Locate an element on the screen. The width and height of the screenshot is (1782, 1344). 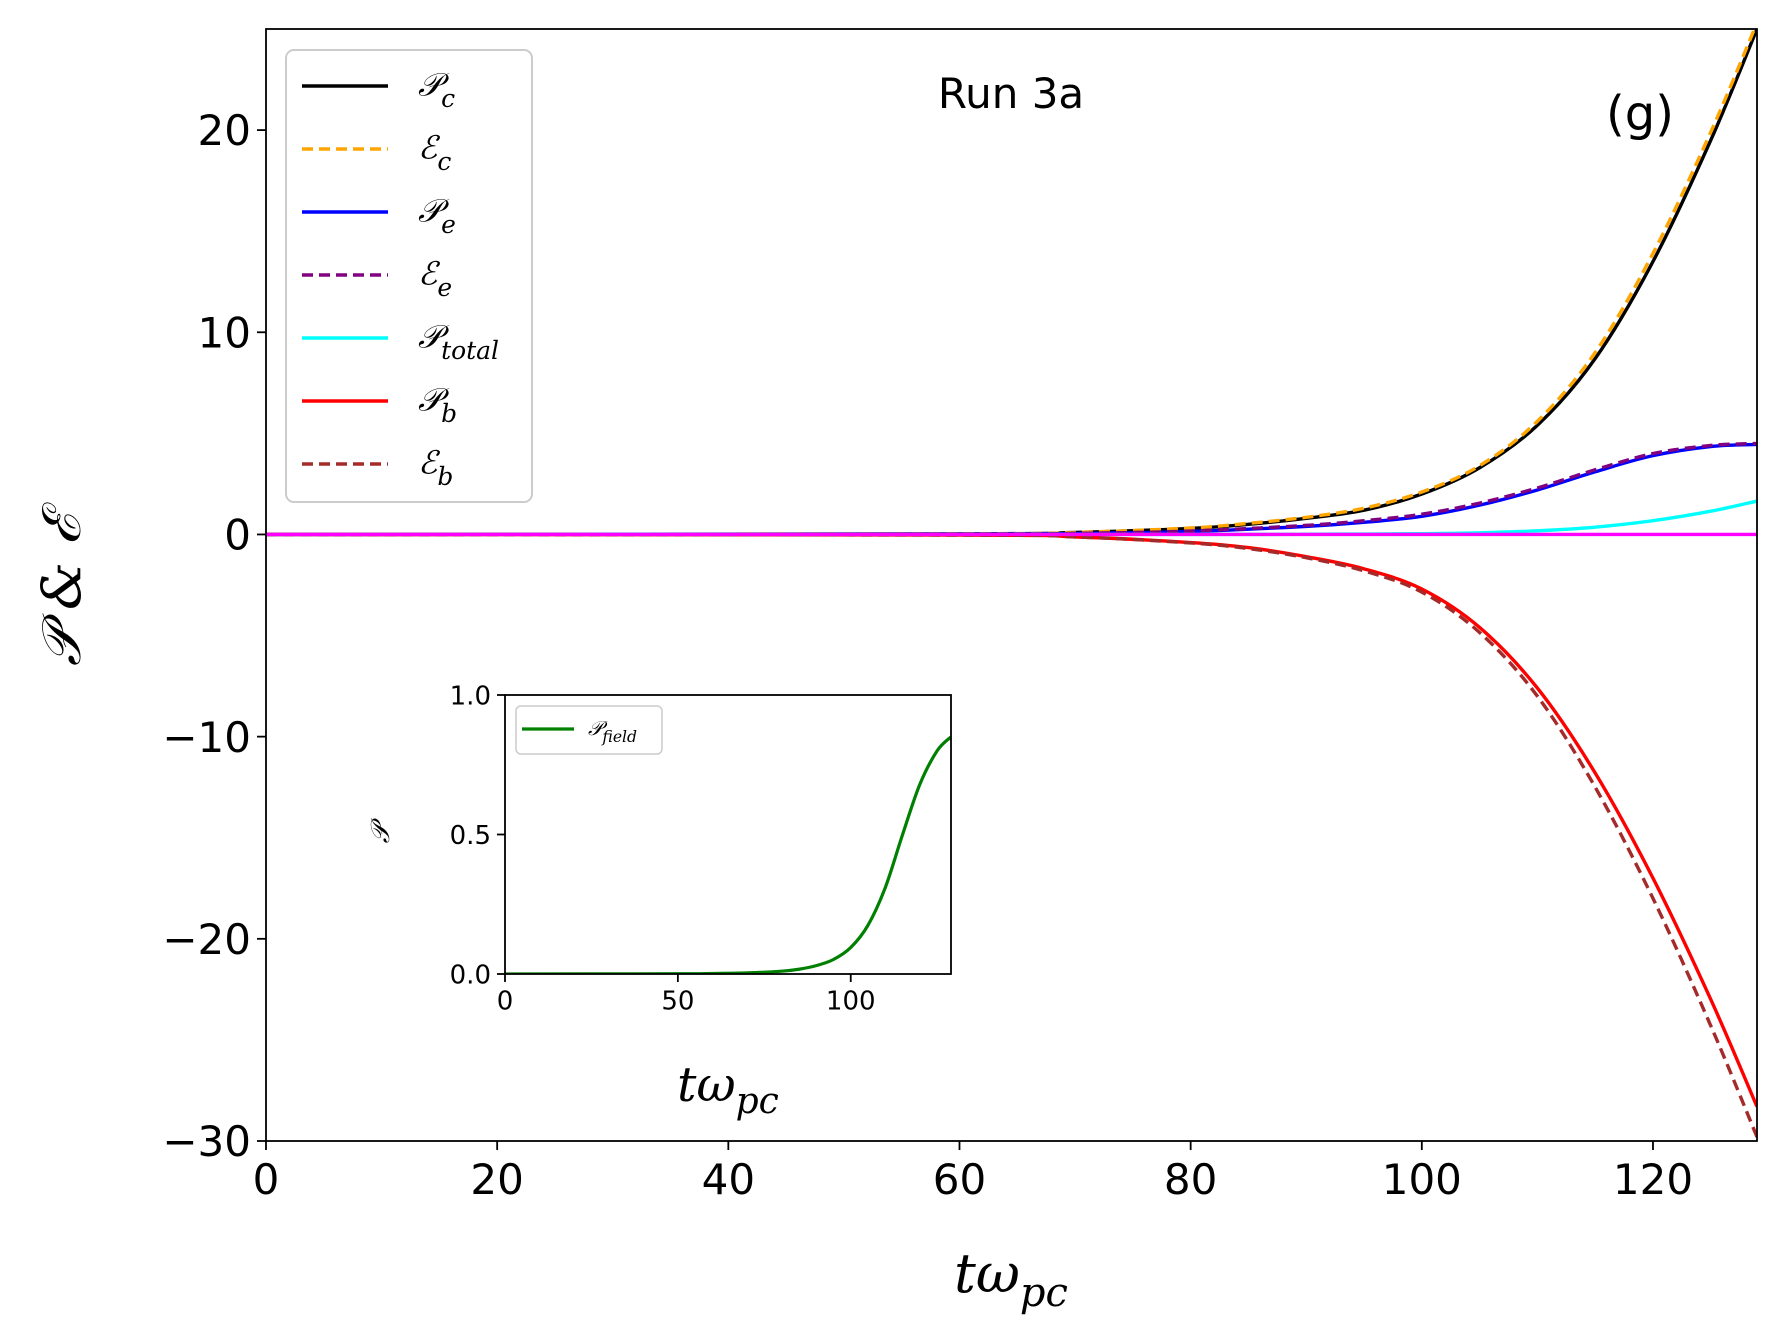
x-tick-label: 120 is located at coordinates (1653, 1179).